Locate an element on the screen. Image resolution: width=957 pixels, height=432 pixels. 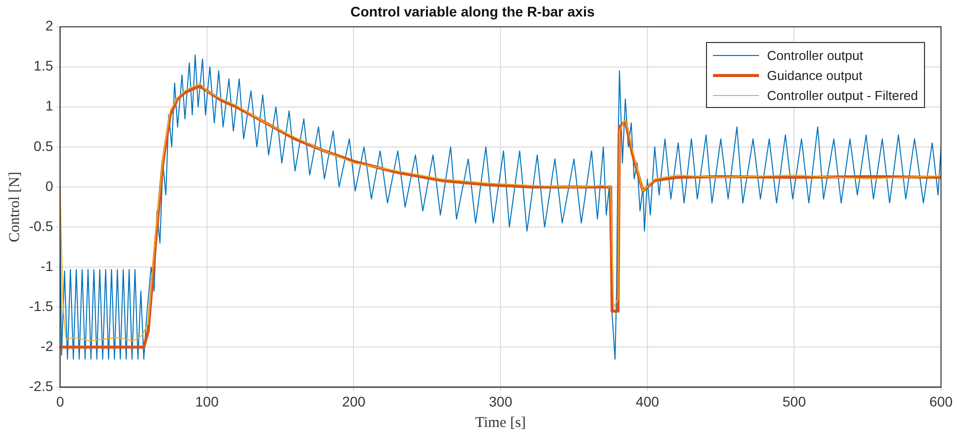
y-axis-title: Control [N] is located at coordinates (14, 207).